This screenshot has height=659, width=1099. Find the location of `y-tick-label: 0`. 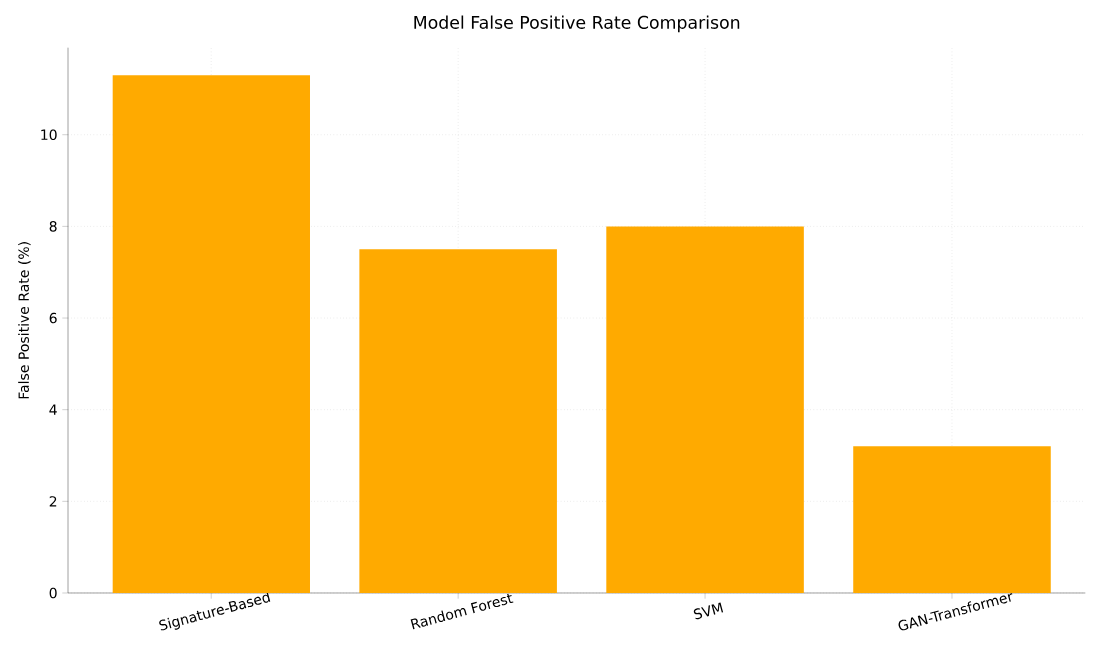

y-tick-label: 0 is located at coordinates (53, 593).